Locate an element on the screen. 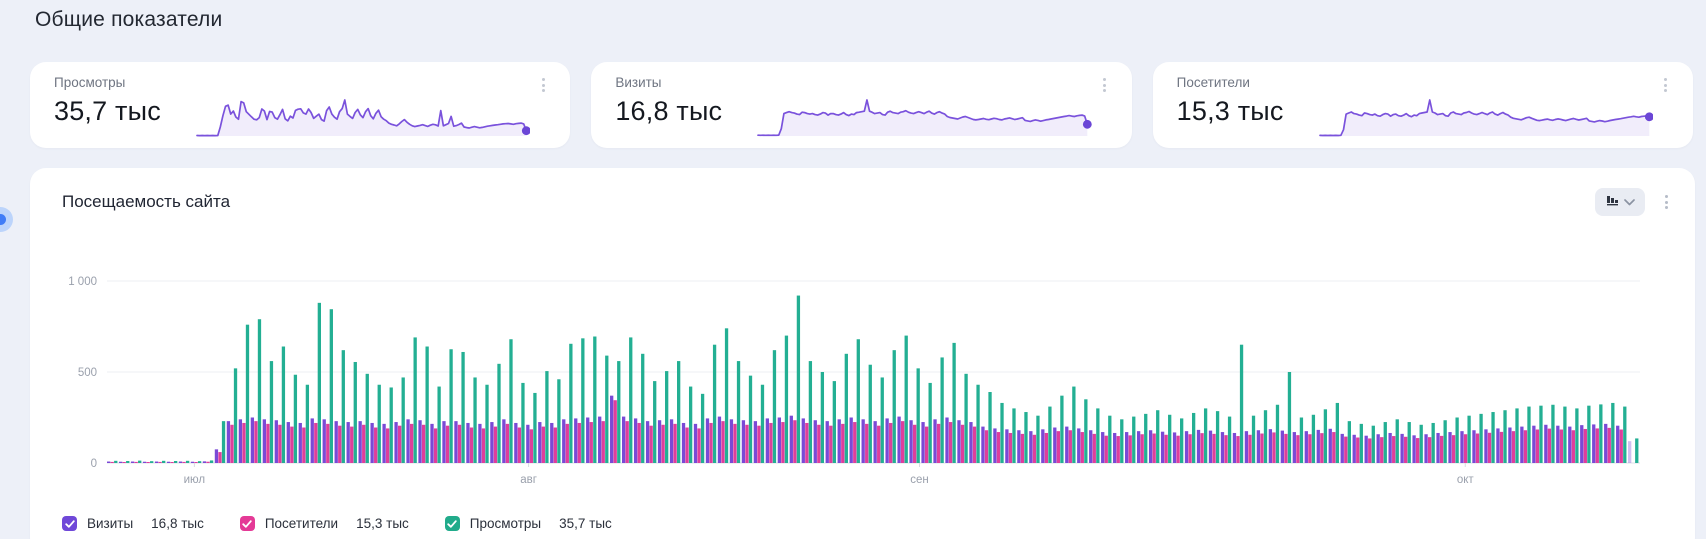 The image size is (1706, 539). legend-item-1: Визиты 16,8 тыс is located at coordinates (133, 523).